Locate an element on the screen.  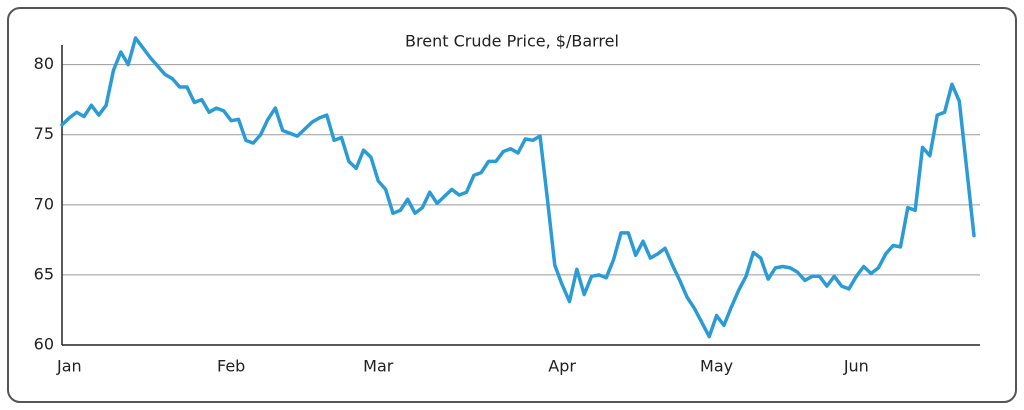
x-tick-label: Apr is located at coordinates (562, 366).